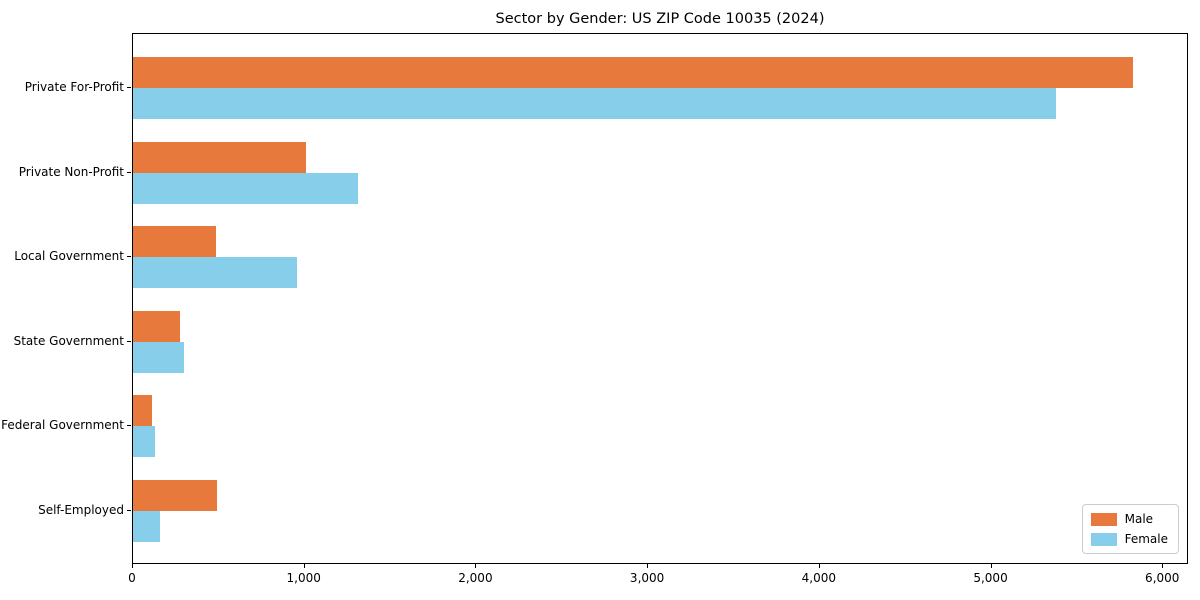 Image resolution: width=1200 pixels, height=600 pixels. What do you see at coordinates (819, 578) in the screenshot?
I see `x-tick-label: 4,000` at bounding box center [819, 578].